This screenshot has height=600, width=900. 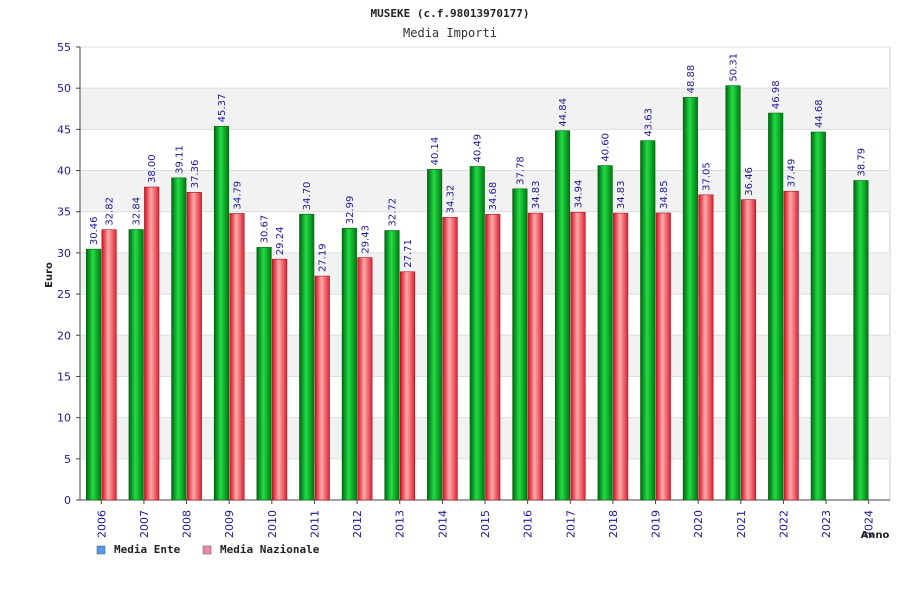 I want to click on x-tick-label: 2015, so click(x=485, y=524).